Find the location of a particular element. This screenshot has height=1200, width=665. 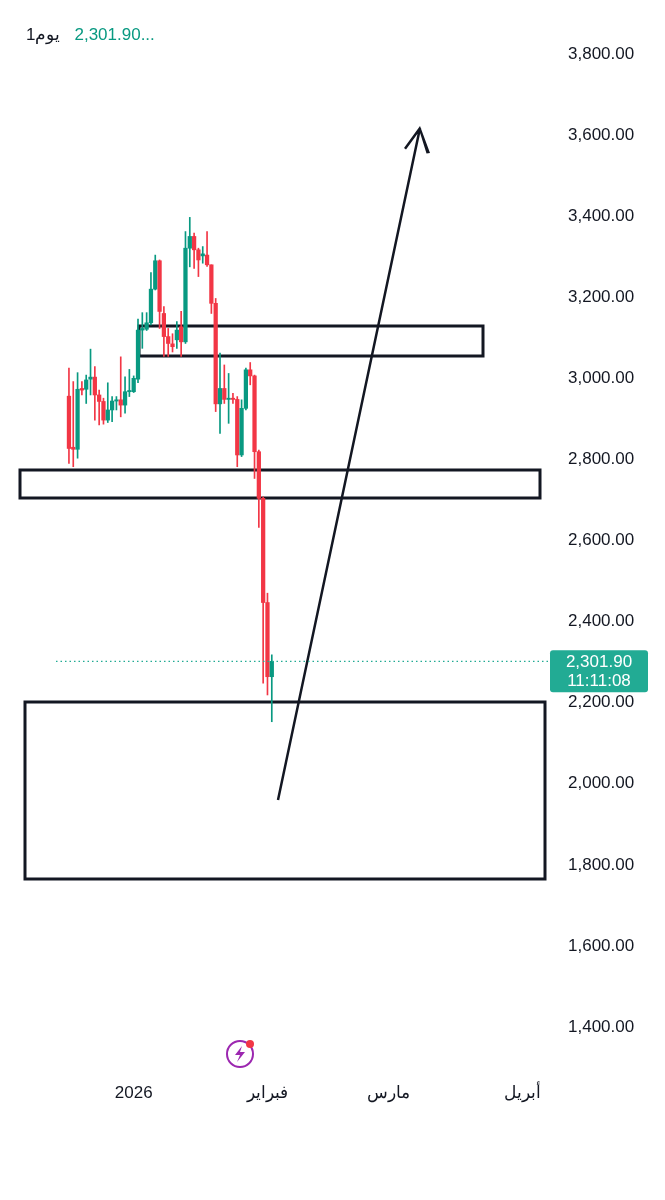

x-tick-label: 2026 is located at coordinates (133, 1092).